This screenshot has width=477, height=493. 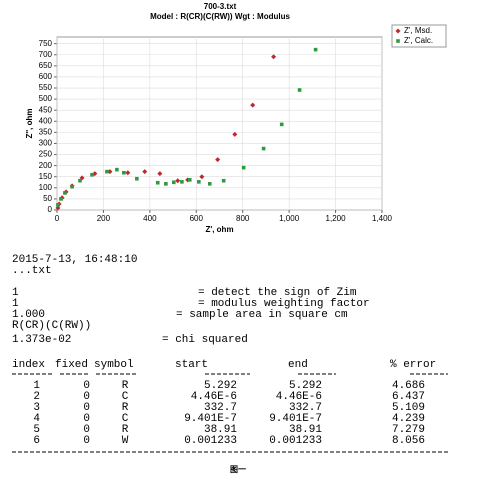 I want to click on legend-label: Z', Msd., so click(x=418, y=30).